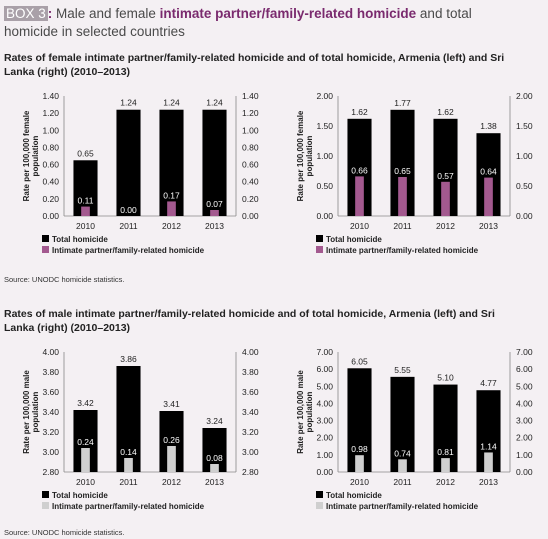 The image size is (548, 539). I want to click on legend-label-total: Total homicide, so click(354, 239).